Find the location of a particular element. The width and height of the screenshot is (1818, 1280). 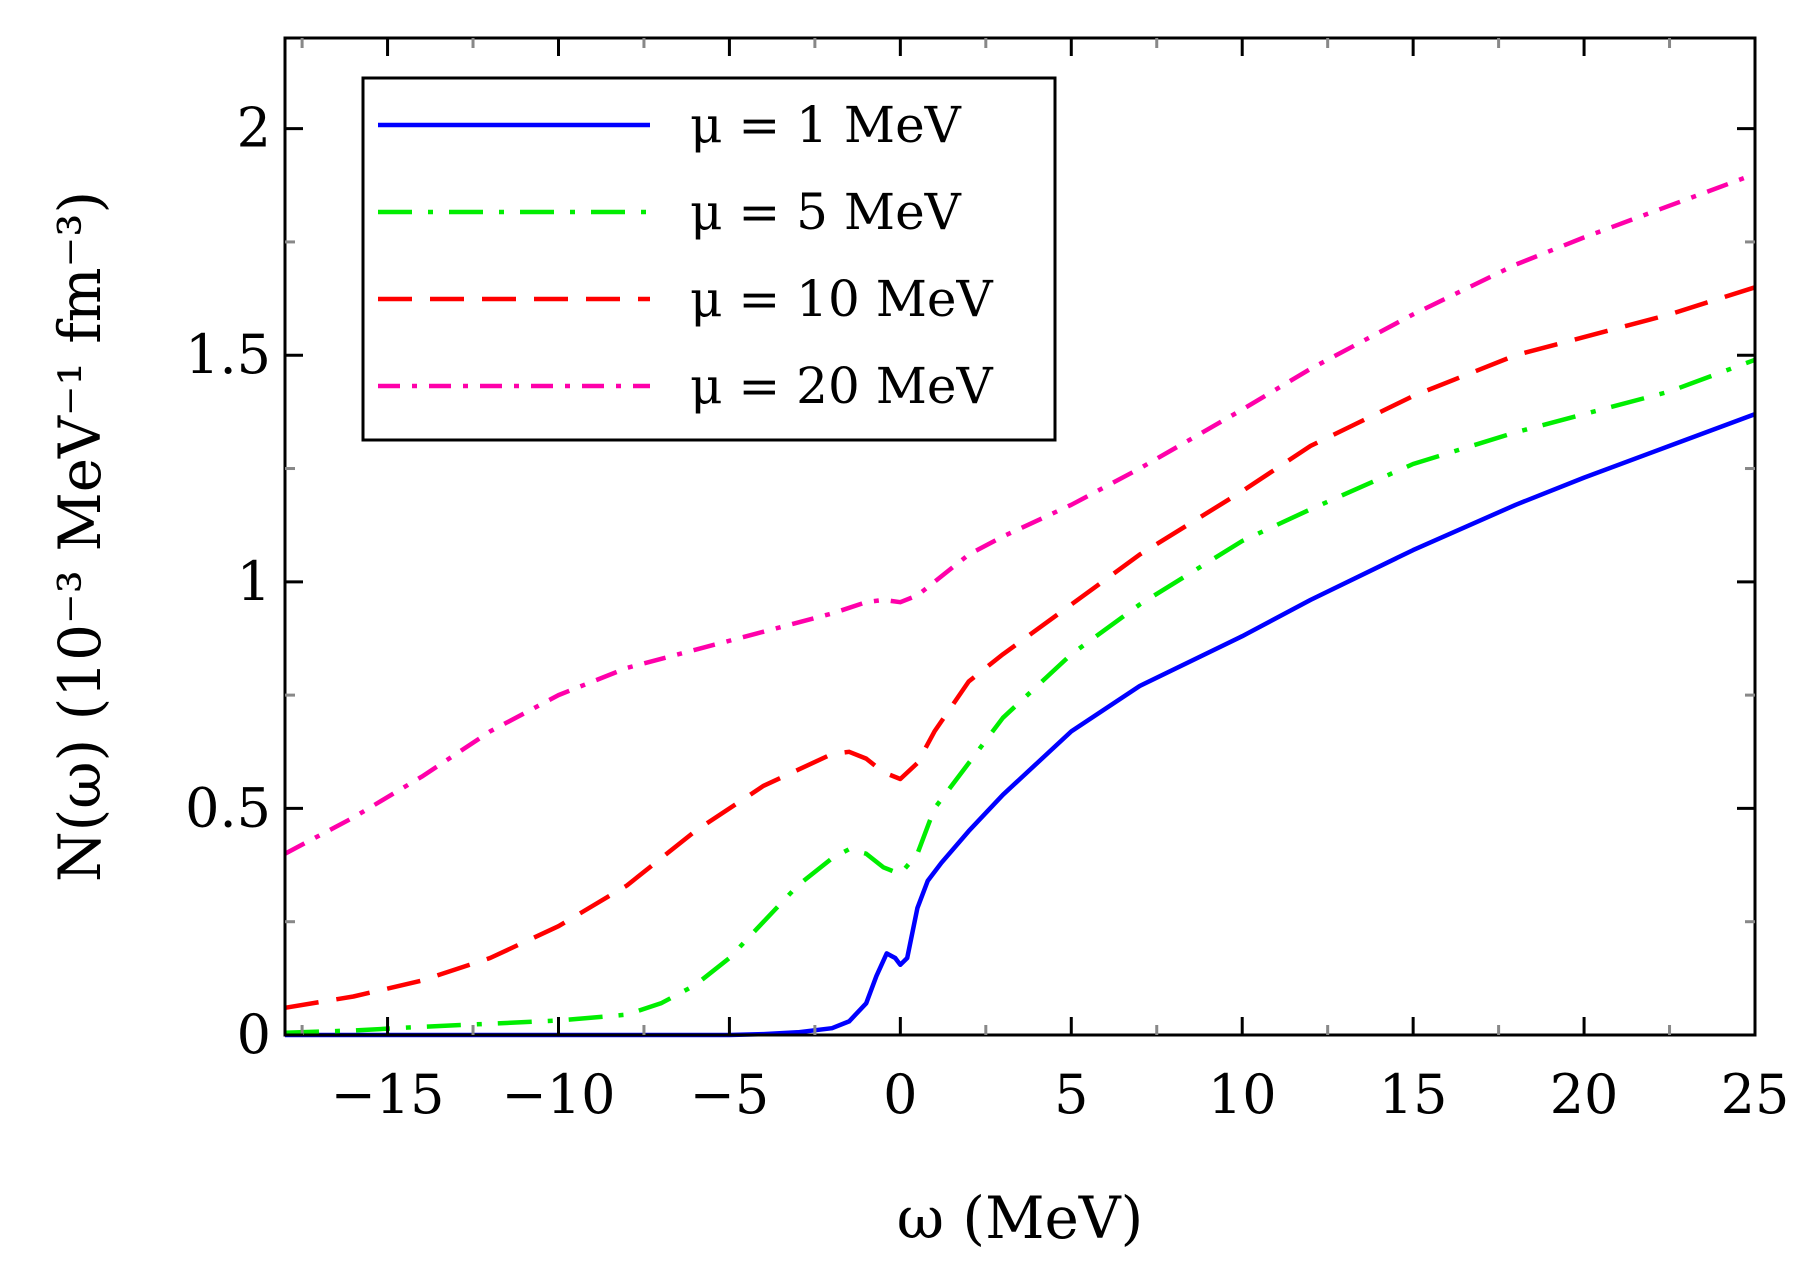

y-tick-label: 1 is located at coordinates (254, 581).